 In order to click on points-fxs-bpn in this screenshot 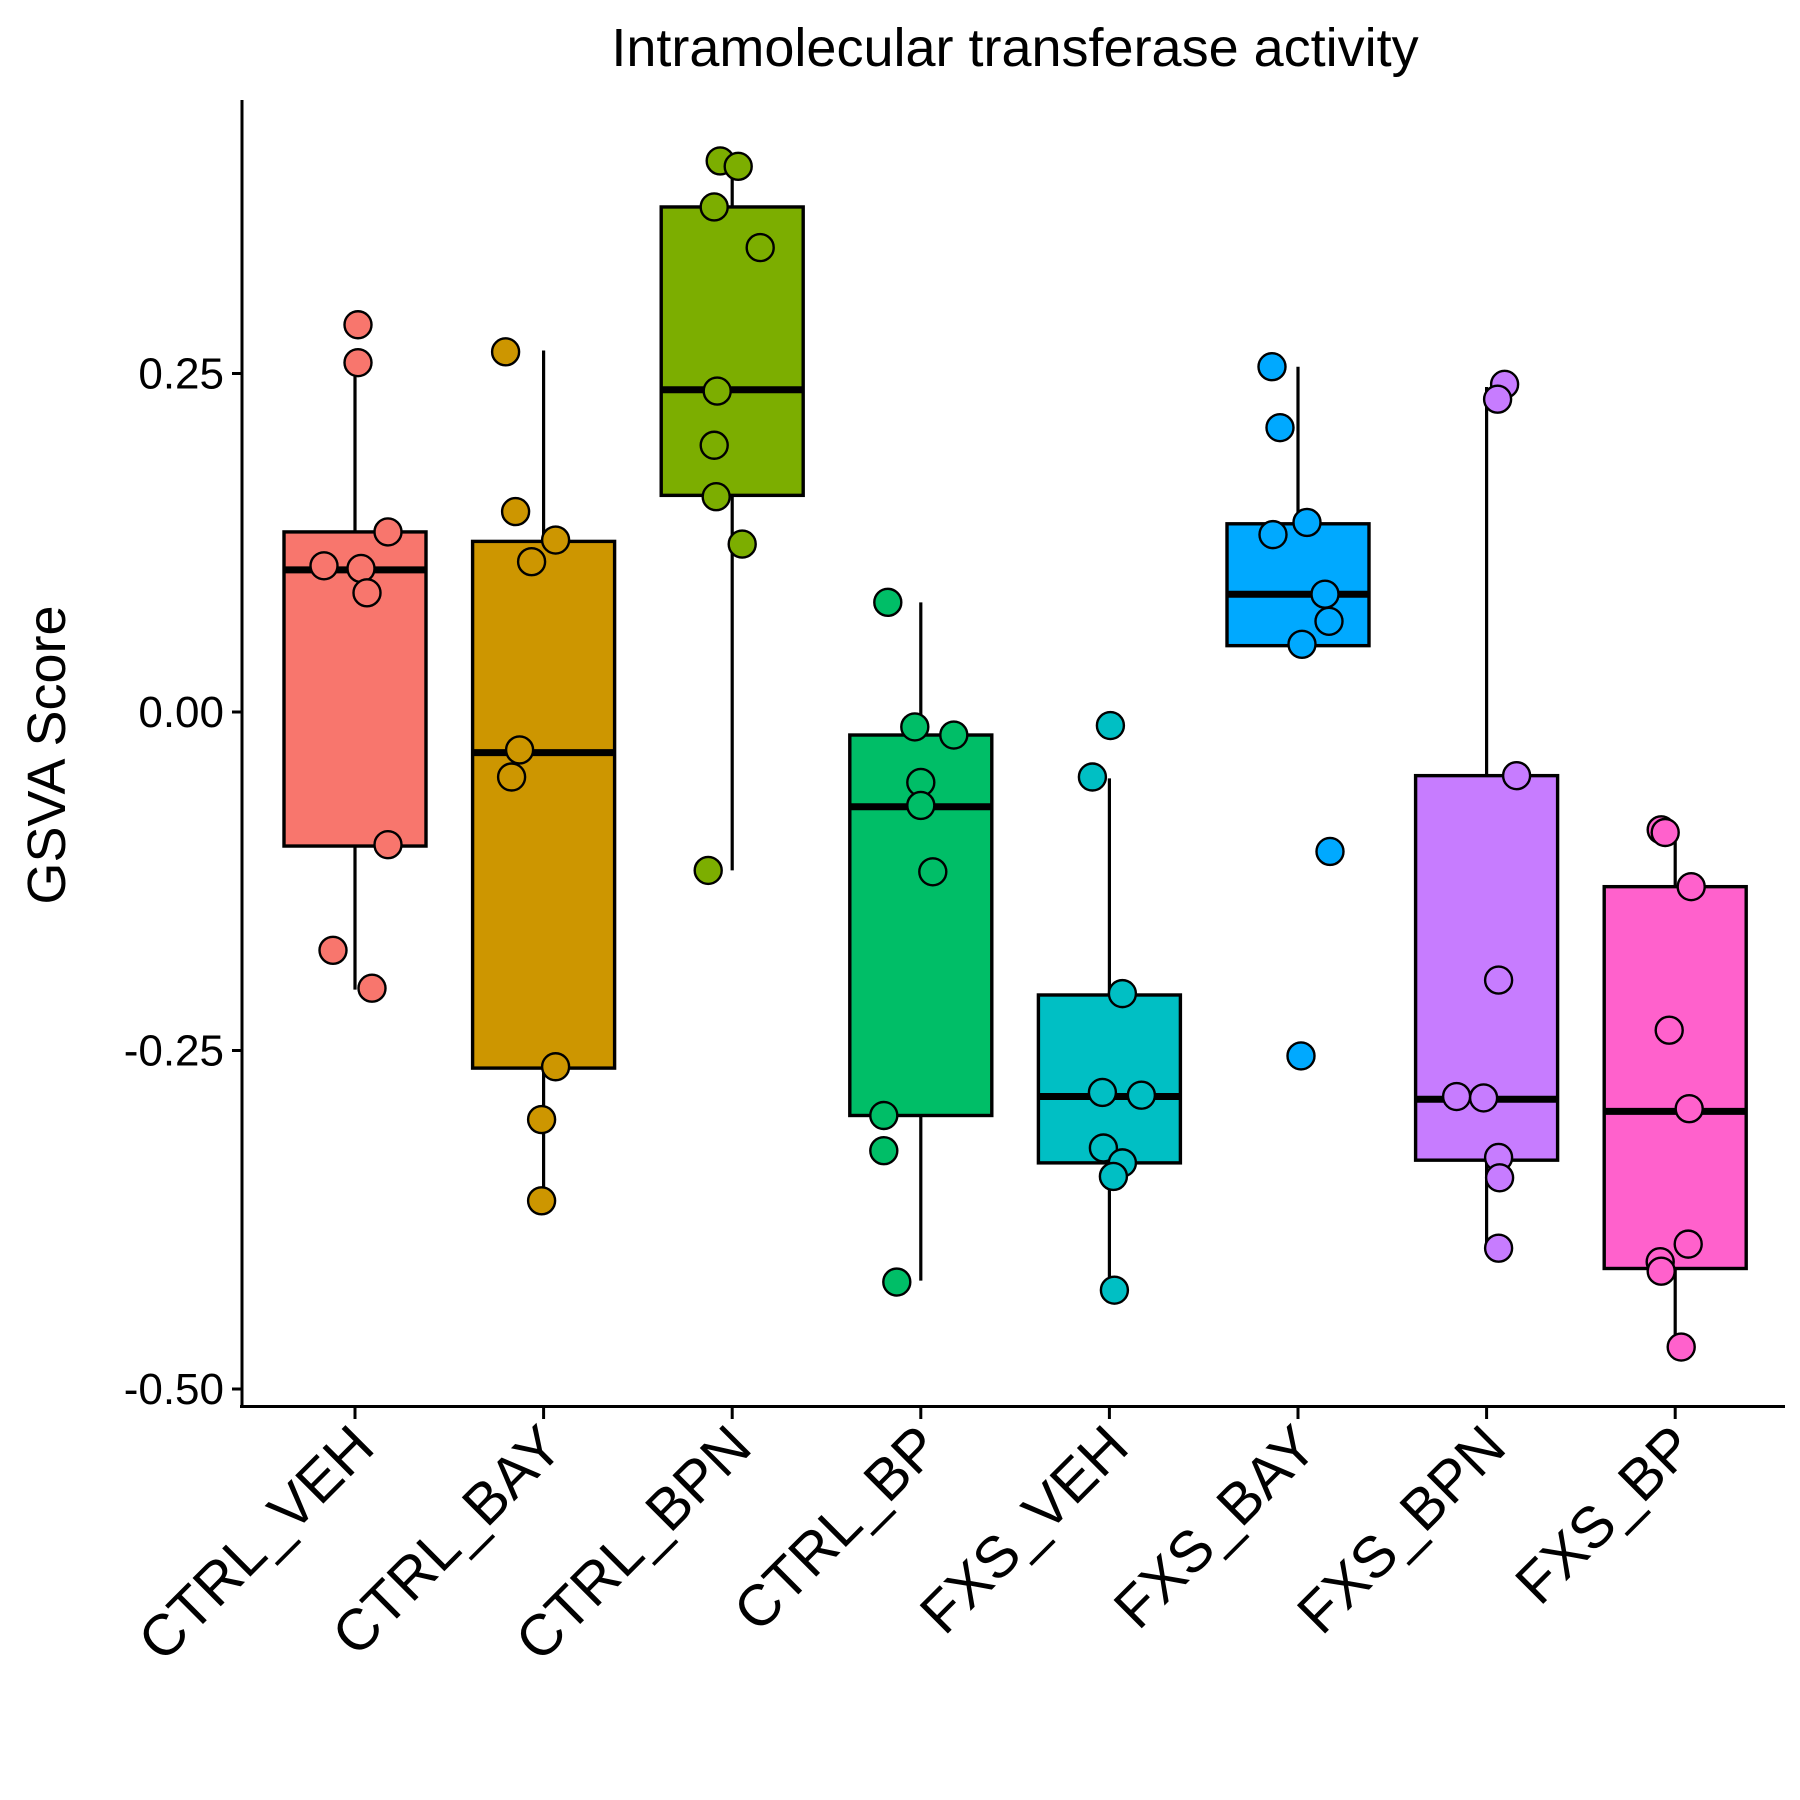, I will do `click(1486, 816)`.